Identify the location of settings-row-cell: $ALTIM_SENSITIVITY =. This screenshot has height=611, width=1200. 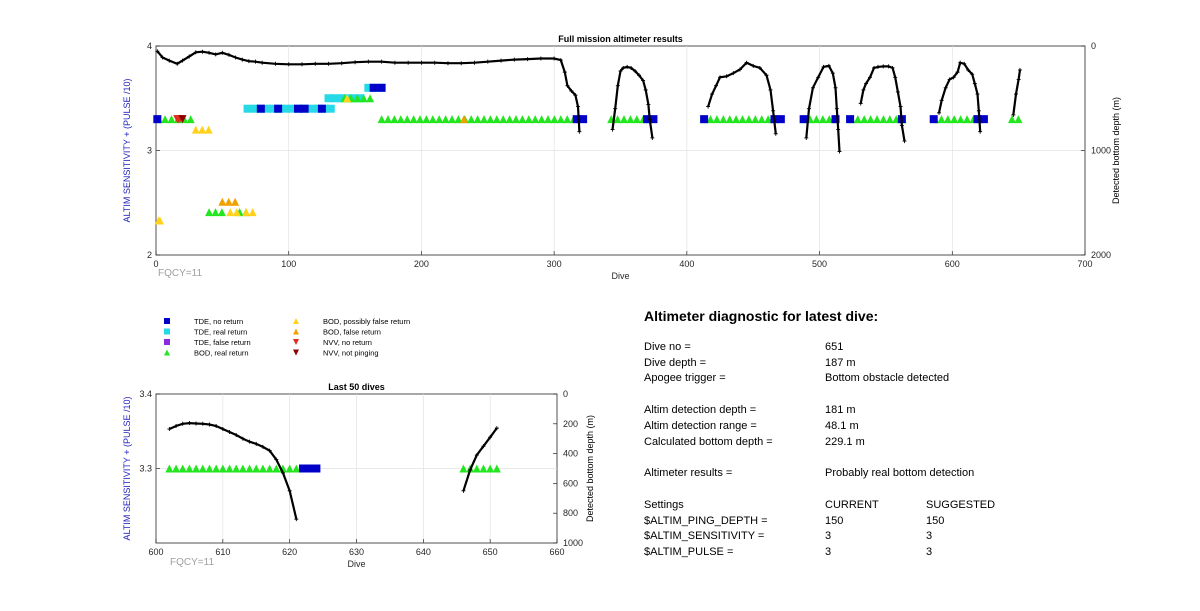
(704, 536).